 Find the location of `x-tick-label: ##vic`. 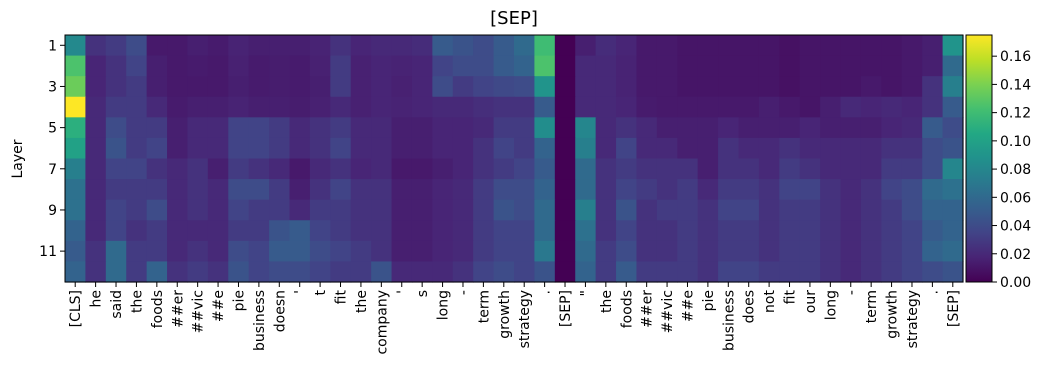

x-tick-label: ##vic is located at coordinates (668, 311).